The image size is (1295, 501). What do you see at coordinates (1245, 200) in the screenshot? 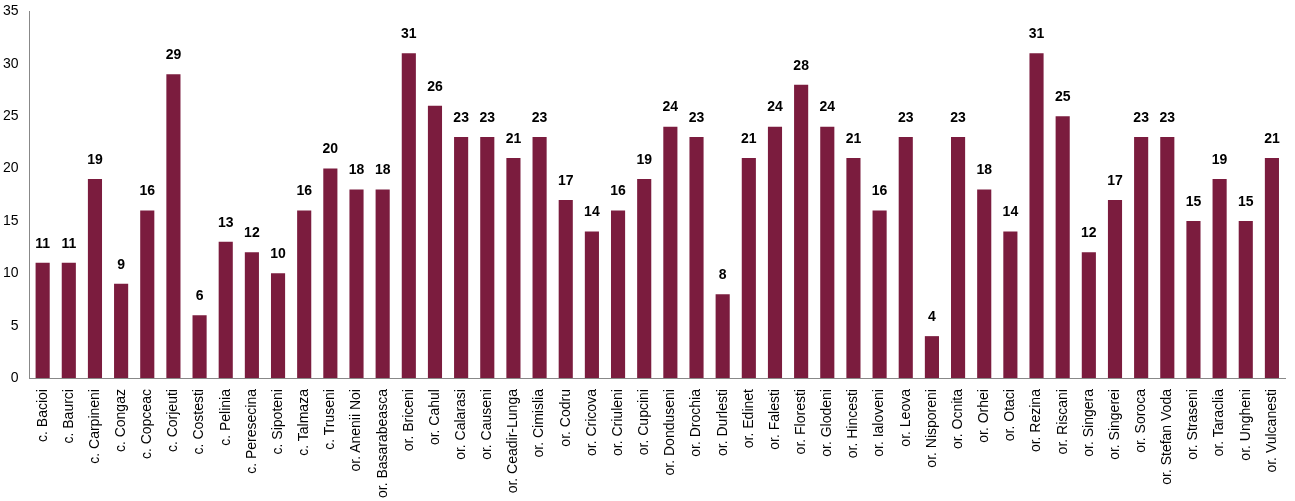
I see `data-label: 15` at bounding box center [1245, 200].